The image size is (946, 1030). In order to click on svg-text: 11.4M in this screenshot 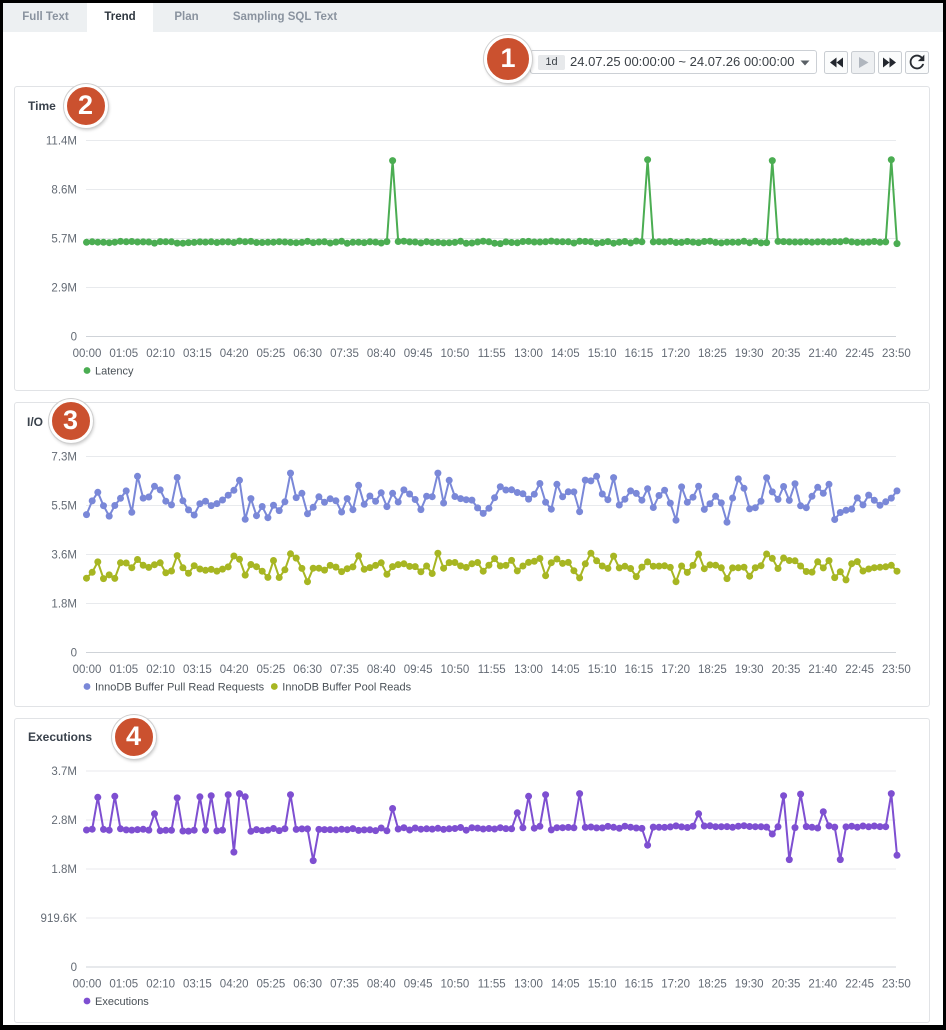, I will do `click(61, 142)`.